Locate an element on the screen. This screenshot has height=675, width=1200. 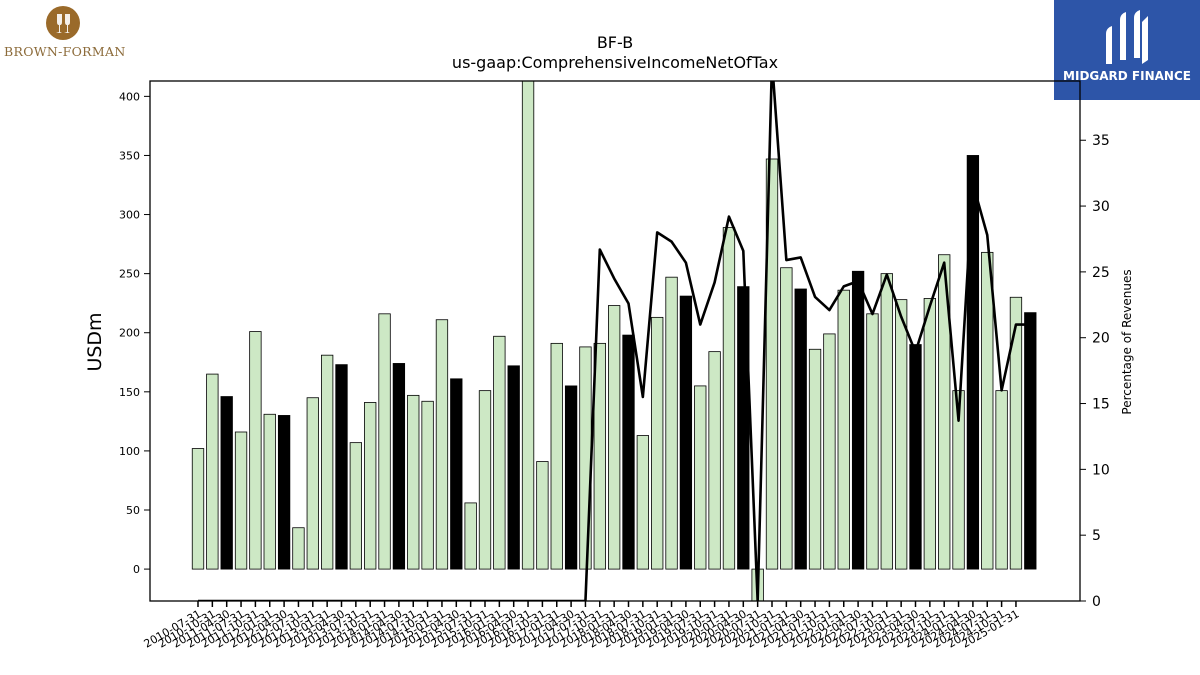
chart-subtitle: us-gaap:ComprehensiveIncomeNetOfTax is located at coordinates (615, 62).